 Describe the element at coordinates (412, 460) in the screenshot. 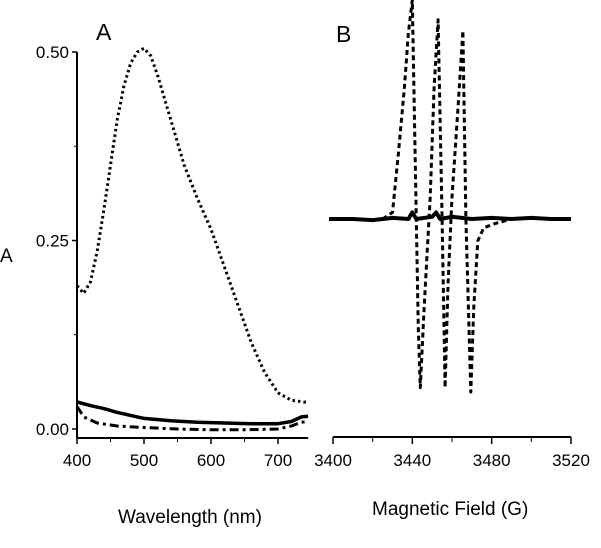

I see `b-x-tick-label: 3440` at that location.